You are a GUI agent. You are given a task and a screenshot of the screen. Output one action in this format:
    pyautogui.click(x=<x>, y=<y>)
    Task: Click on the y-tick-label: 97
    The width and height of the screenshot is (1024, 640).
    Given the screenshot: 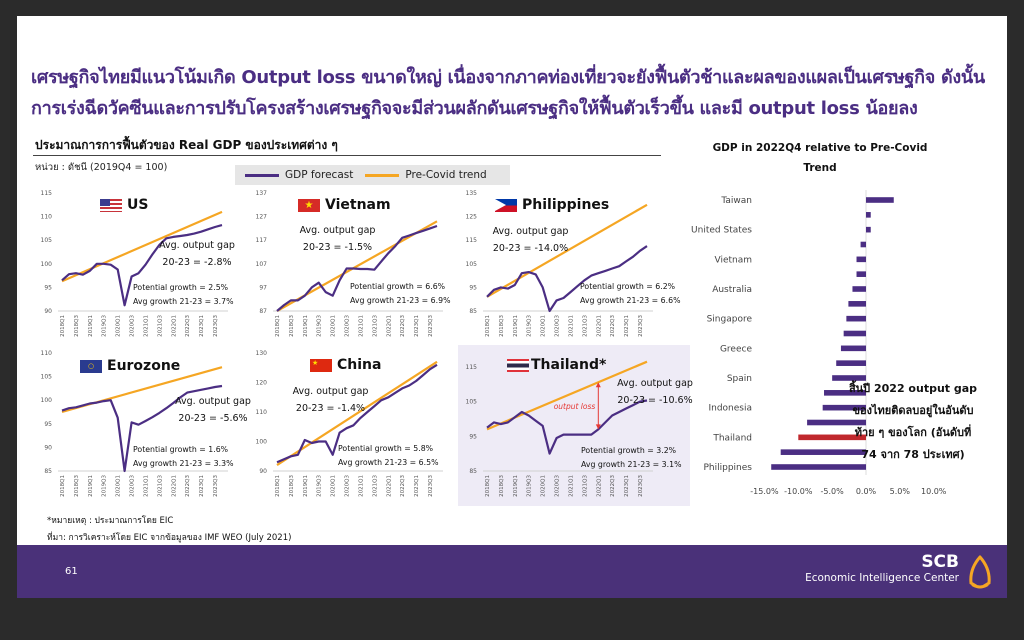 What is the action you would take?
    pyautogui.click(x=263, y=287)
    